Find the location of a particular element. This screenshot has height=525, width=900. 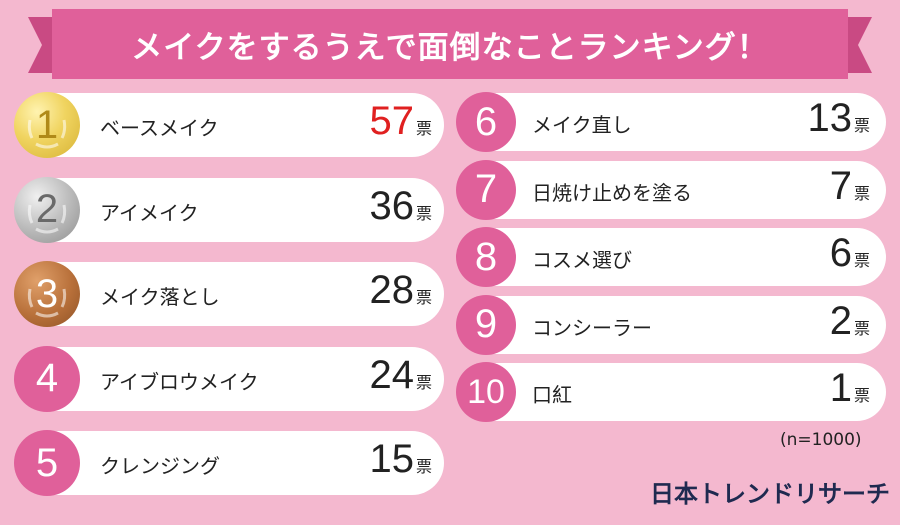

vote-count: 36 票 is located at coordinates (400, 206).